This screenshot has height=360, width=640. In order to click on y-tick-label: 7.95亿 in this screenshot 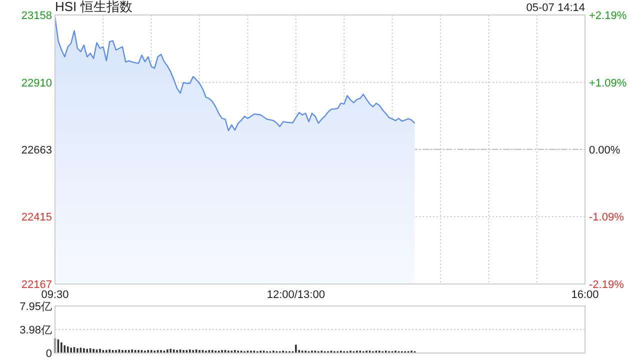, I will do `click(36, 307)`.